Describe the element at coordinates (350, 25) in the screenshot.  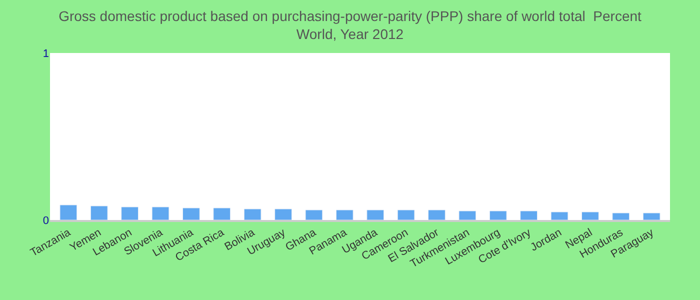
I see `chart-title: Gross domestic product based on purchasing-power-parity (PPP) share of world total Percent World, Year 2012` at that location.